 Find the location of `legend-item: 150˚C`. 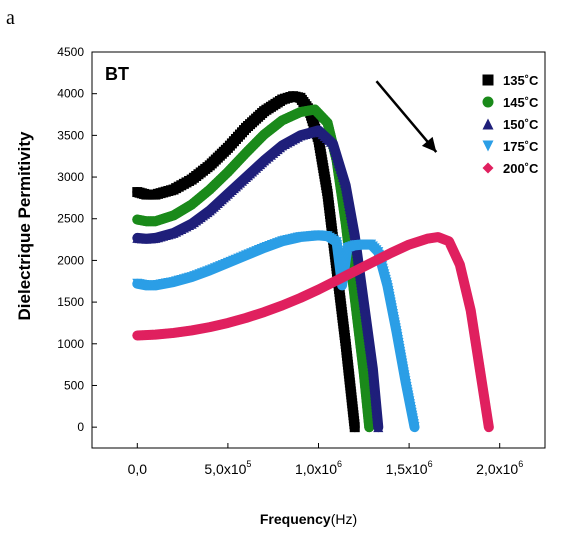

legend-item: 150˚C is located at coordinates (510, 124).